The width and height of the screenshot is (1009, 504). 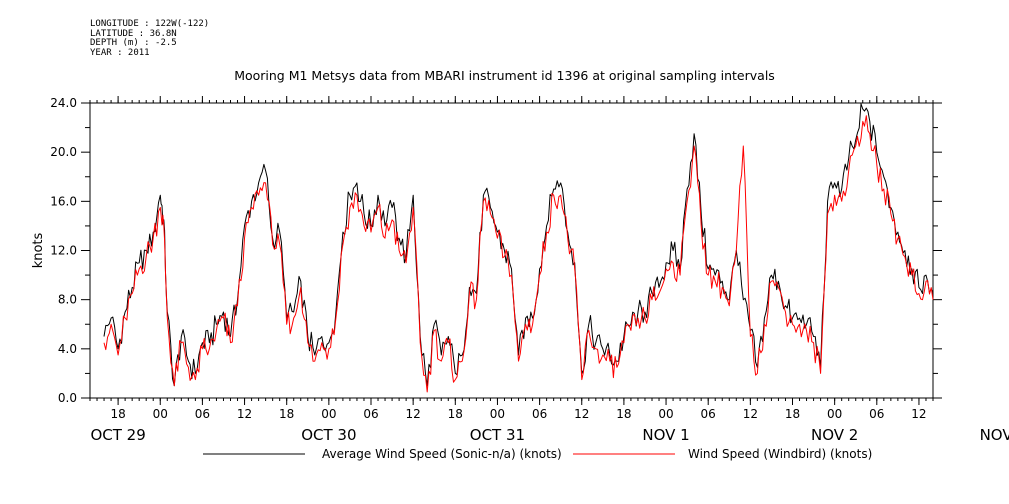 What do you see at coordinates (67, 349) in the screenshot?
I see `y-tick-label: 4.0` at bounding box center [67, 349].